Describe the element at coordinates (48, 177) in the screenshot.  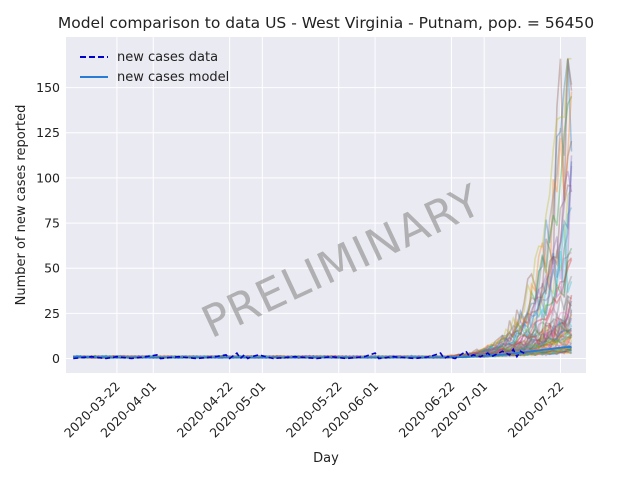
I see `y-tick-label: 100` at that location.